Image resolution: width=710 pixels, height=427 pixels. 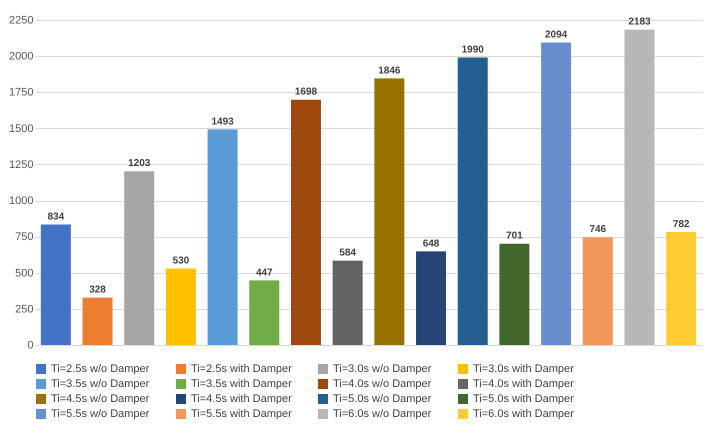 I want to click on data-label: 648, so click(x=431, y=244).